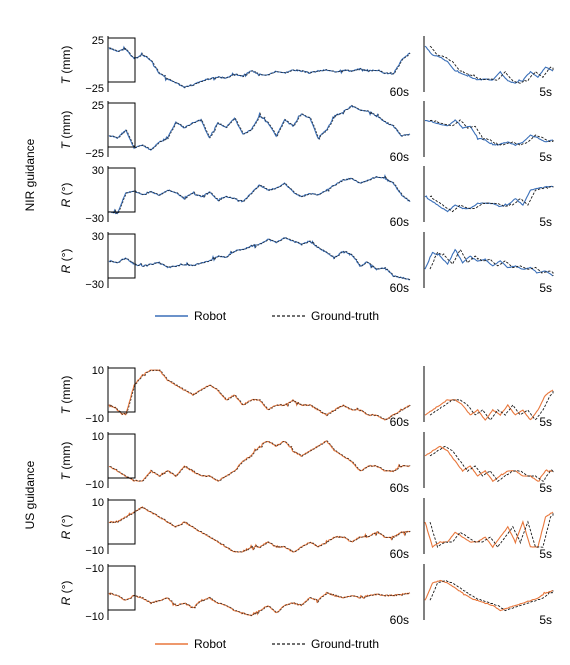  I want to click on us-legend-robot-label: Robot, so click(210, 644).